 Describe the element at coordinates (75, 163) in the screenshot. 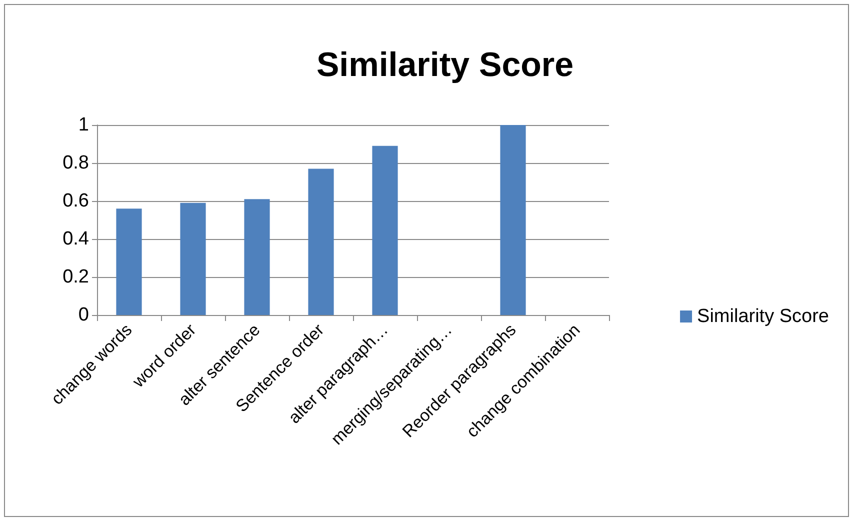

I see `y-tick-label: 0.8` at that location.